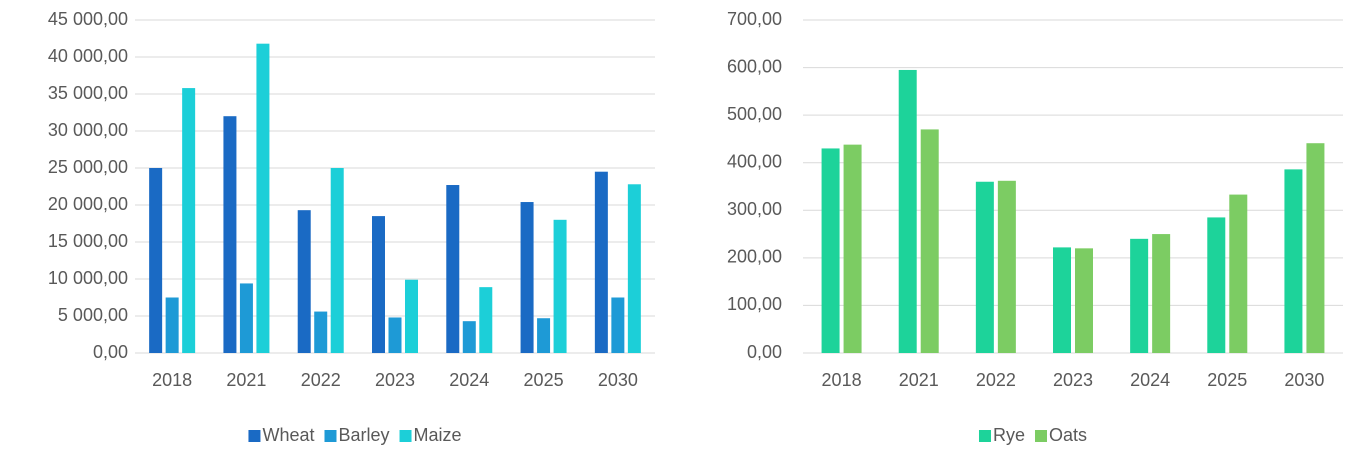 The height and width of the screenshot is (449, 1345). Describe the element at coordinates (88, 167) in the screenshot. I see `y-tick-label: 25 000,00` at that location.